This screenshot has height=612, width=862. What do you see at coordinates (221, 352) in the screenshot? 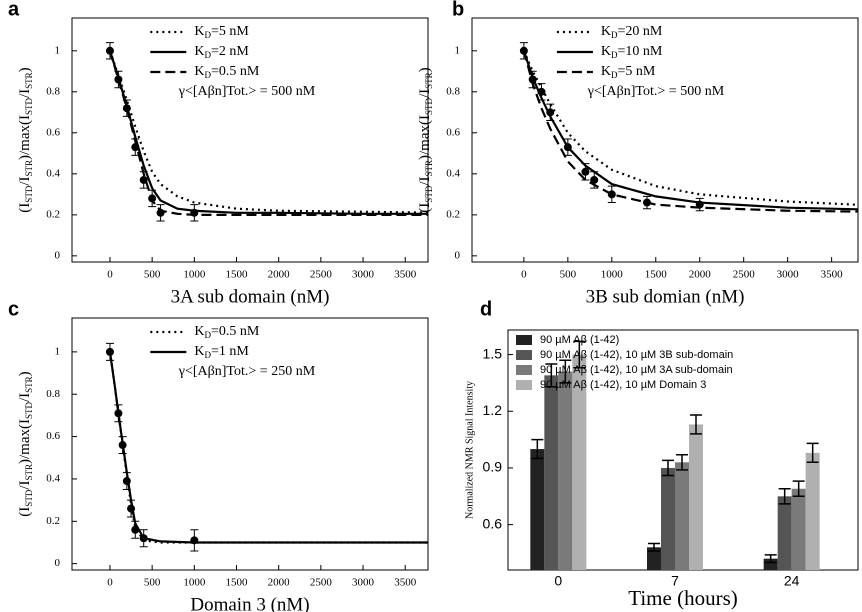
I see `legend-label: KD=1 nM` at bounding box center [221, 352].